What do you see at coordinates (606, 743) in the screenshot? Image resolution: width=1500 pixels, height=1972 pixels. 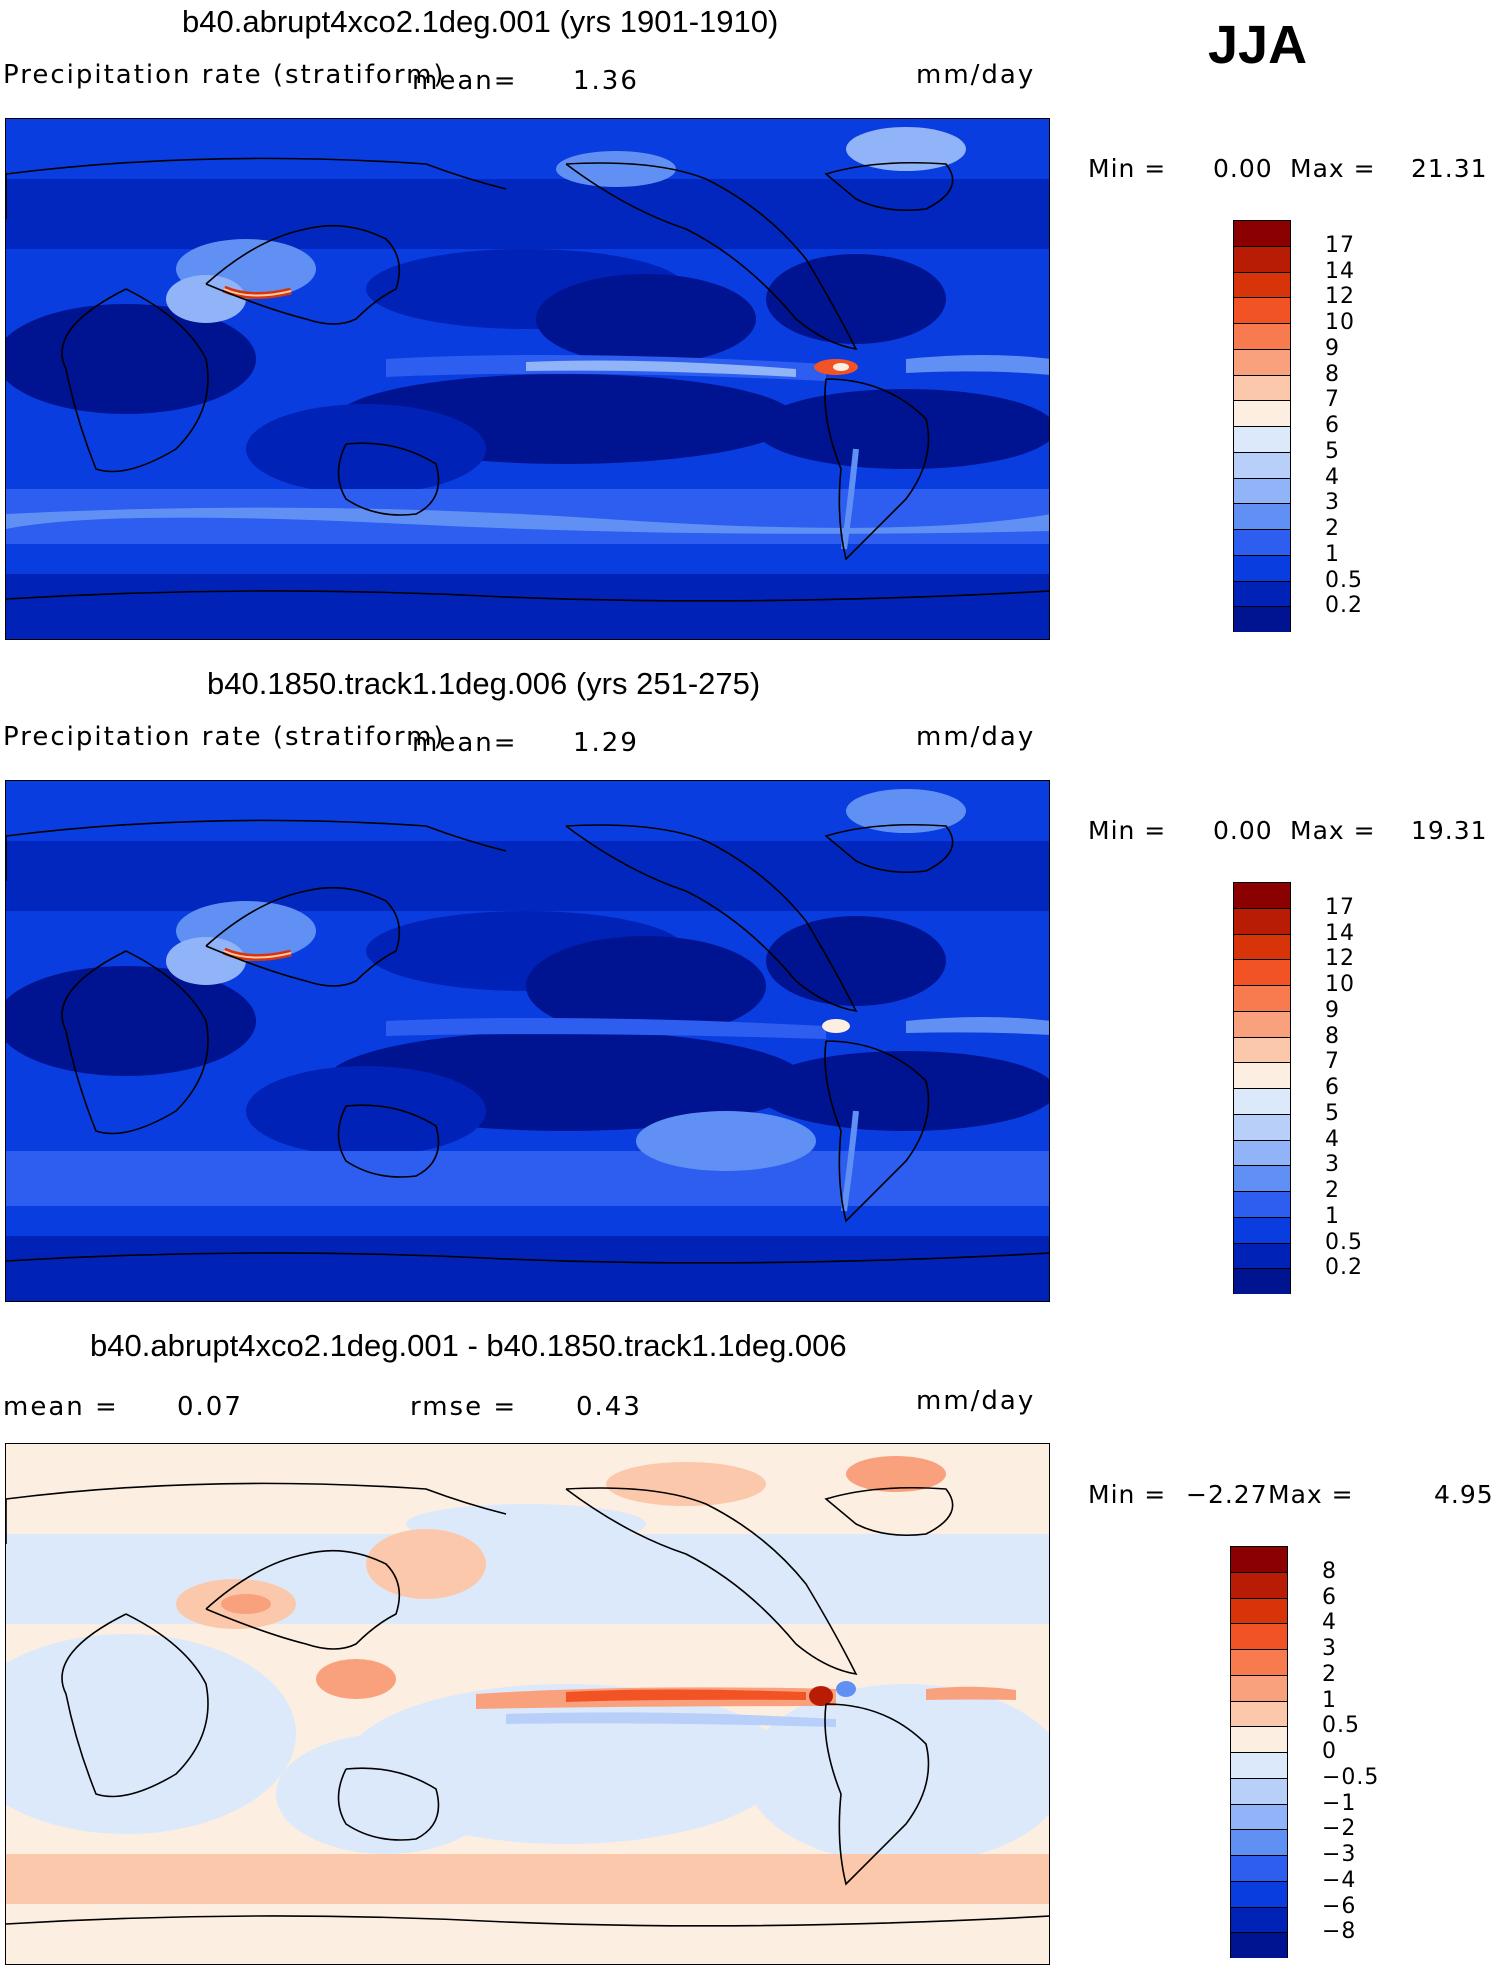 I see `mean-value: 1.29` at bounding box center [606, 743].